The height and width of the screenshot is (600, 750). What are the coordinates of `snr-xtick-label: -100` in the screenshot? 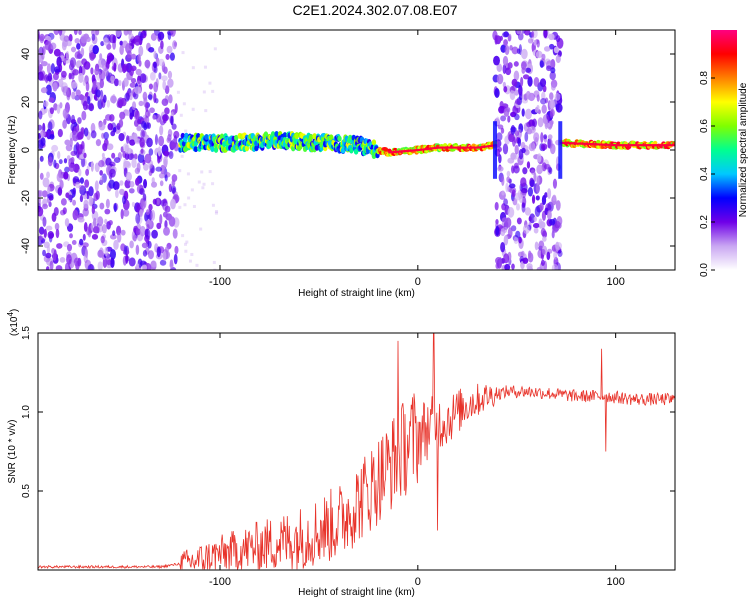 It's located at (220, 582).